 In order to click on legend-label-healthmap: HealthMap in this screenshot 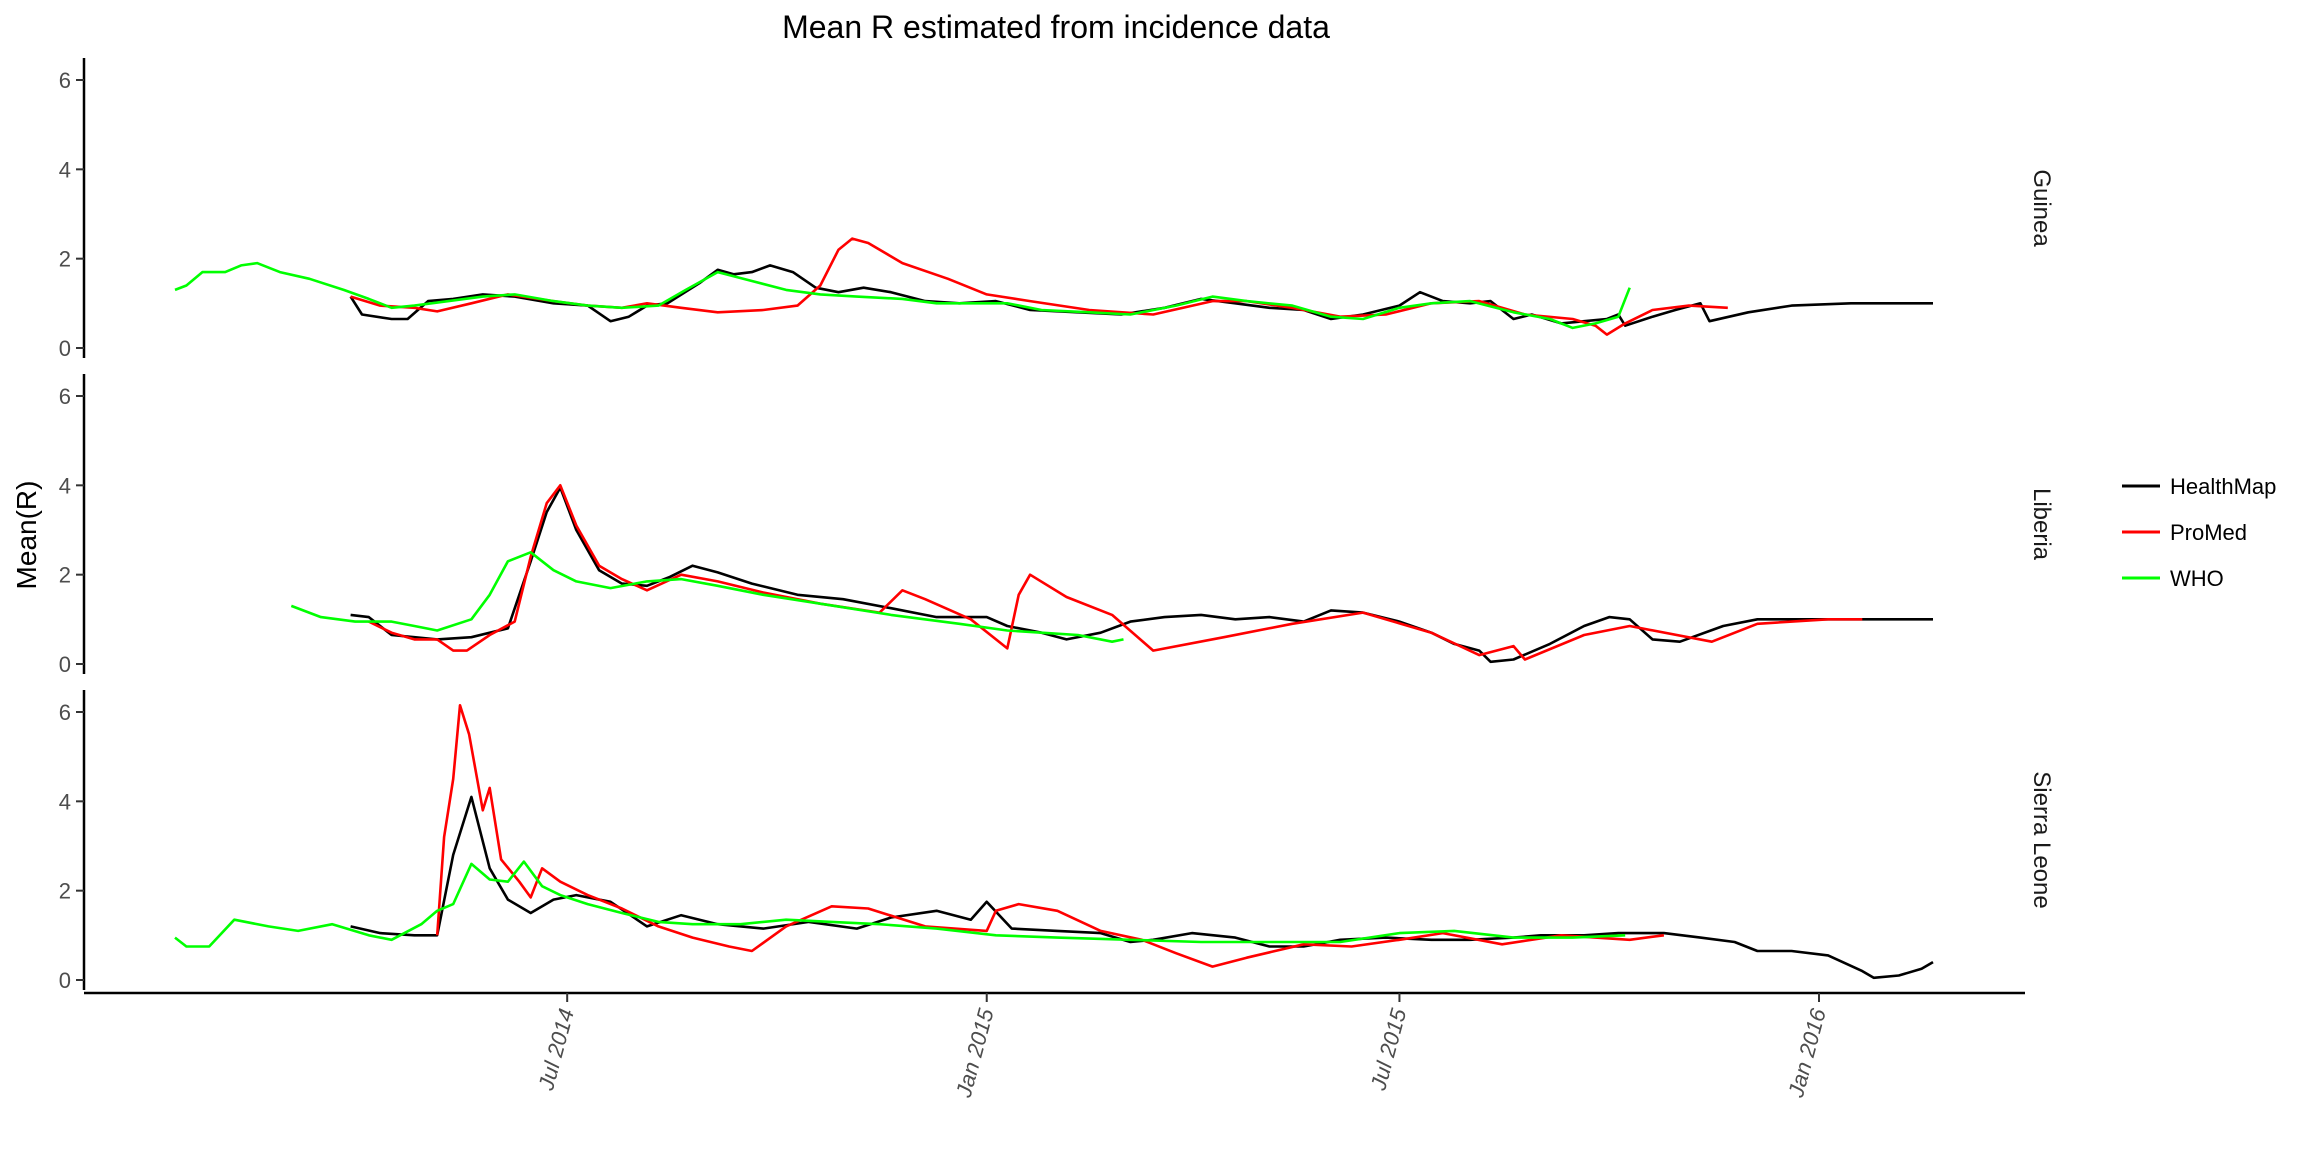, I will do `click(2223, 486)`.